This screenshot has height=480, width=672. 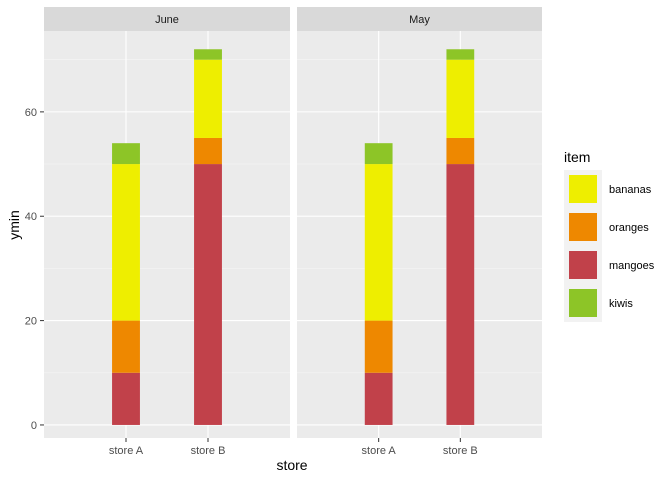 What do you see at coordinates (460, 151) in the screenshot?
I see `bar-segment-oranges-store-B-May` at bounding box center [460, 151].